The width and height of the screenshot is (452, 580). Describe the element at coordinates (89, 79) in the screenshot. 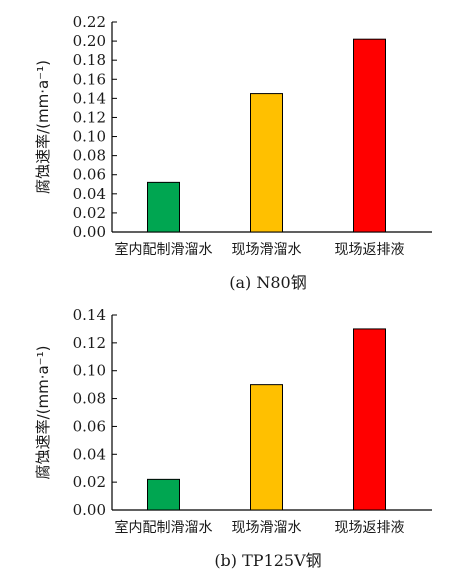

I see `y-tick-label: 0.16` at that location.